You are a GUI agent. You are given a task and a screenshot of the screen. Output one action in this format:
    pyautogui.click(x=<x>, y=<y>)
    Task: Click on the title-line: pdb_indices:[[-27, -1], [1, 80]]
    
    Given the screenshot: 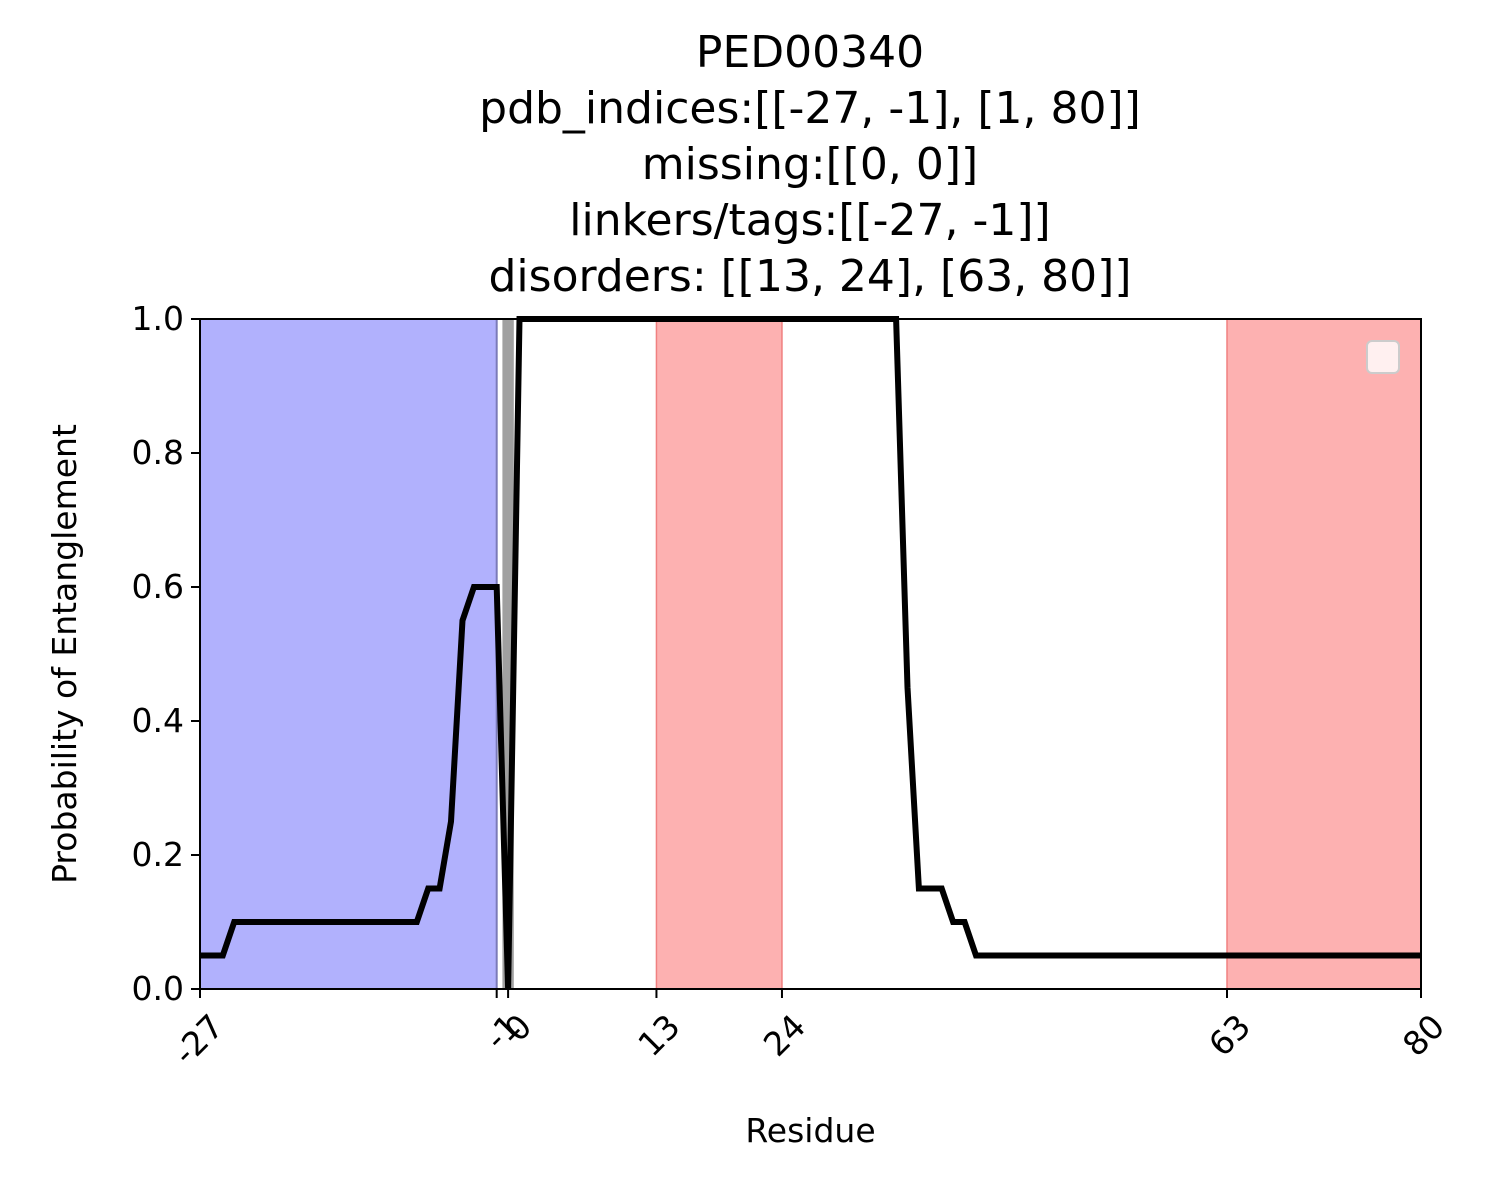 What is the action you would take?
    pyautogui.click(x=810, y=108)
    